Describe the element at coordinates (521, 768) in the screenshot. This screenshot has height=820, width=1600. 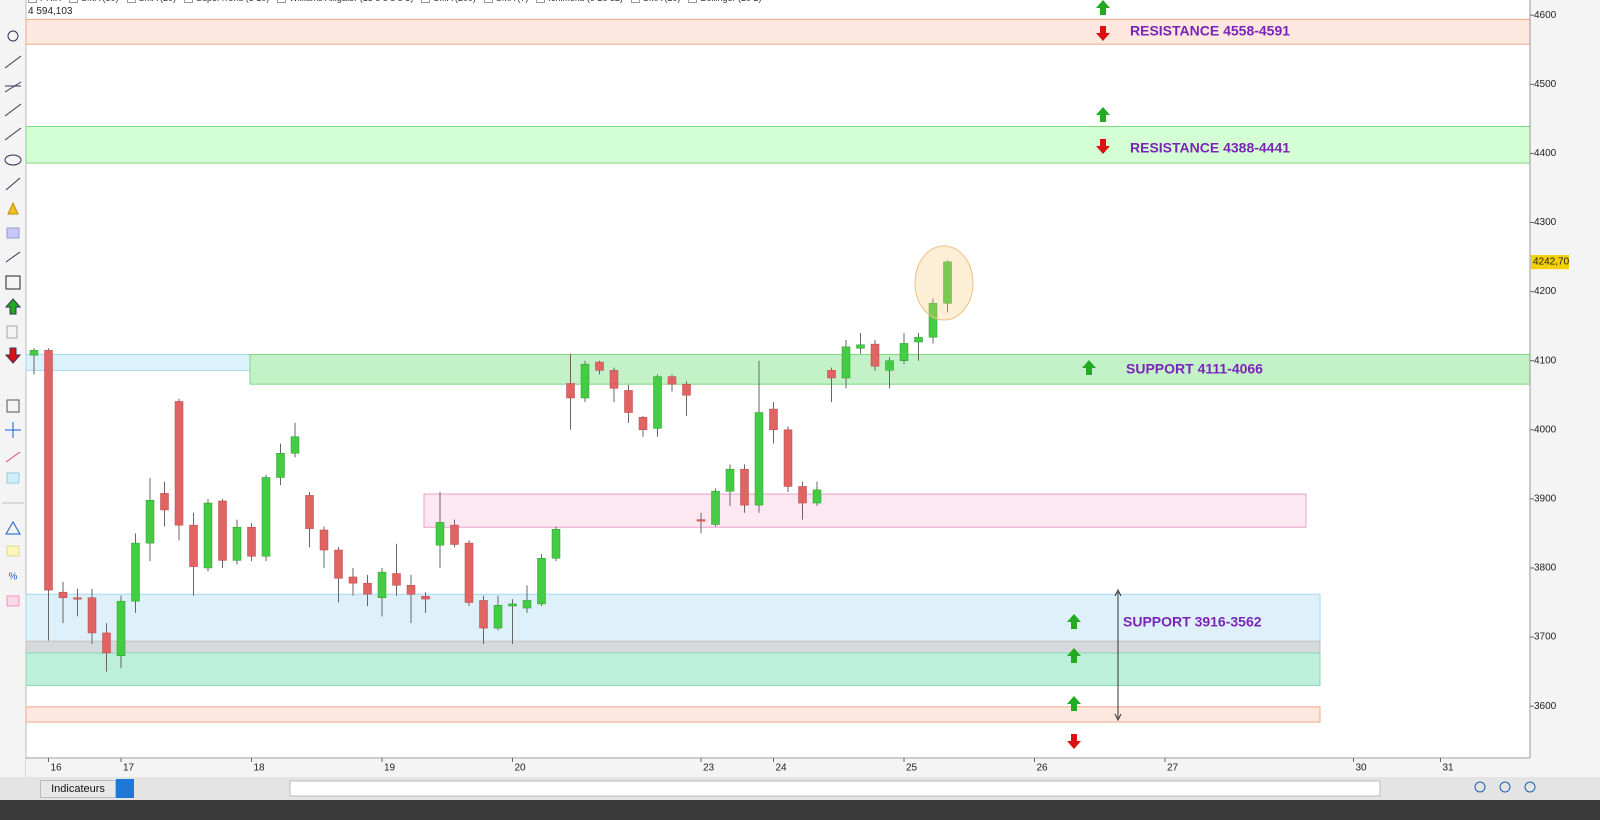
I see `x-tick-label: 20` at that location.